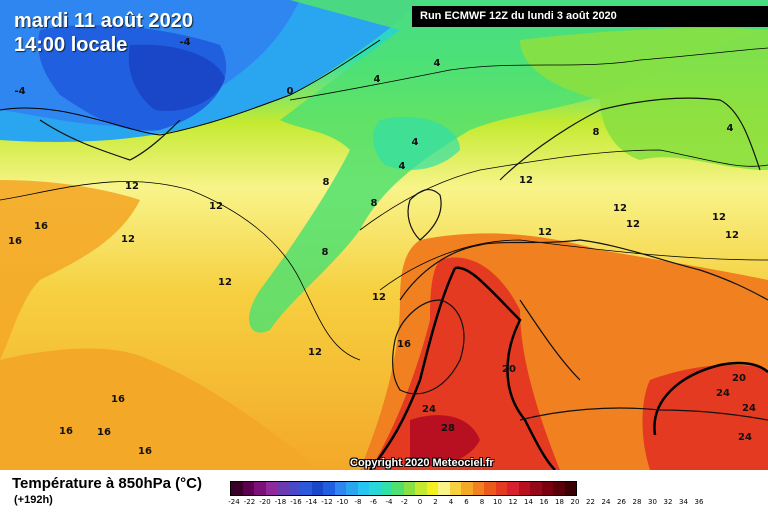  Describe the element at coordinates (435, 502) in the screenshot. I see `color-scale-tick: 2` at that location.